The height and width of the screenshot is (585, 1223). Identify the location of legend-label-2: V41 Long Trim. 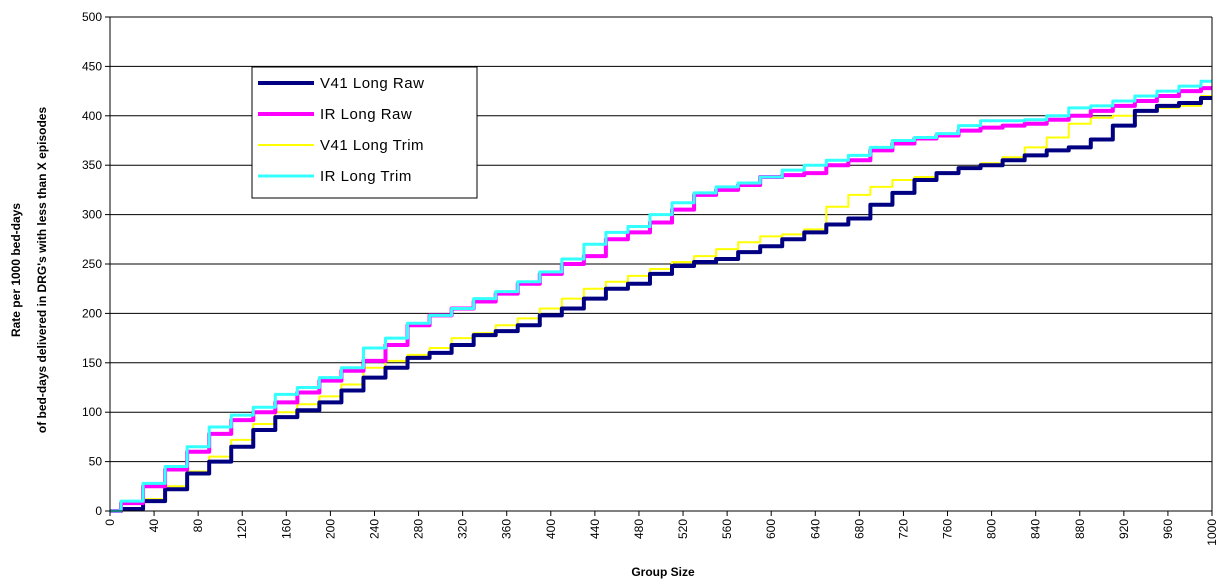
(372, 145).